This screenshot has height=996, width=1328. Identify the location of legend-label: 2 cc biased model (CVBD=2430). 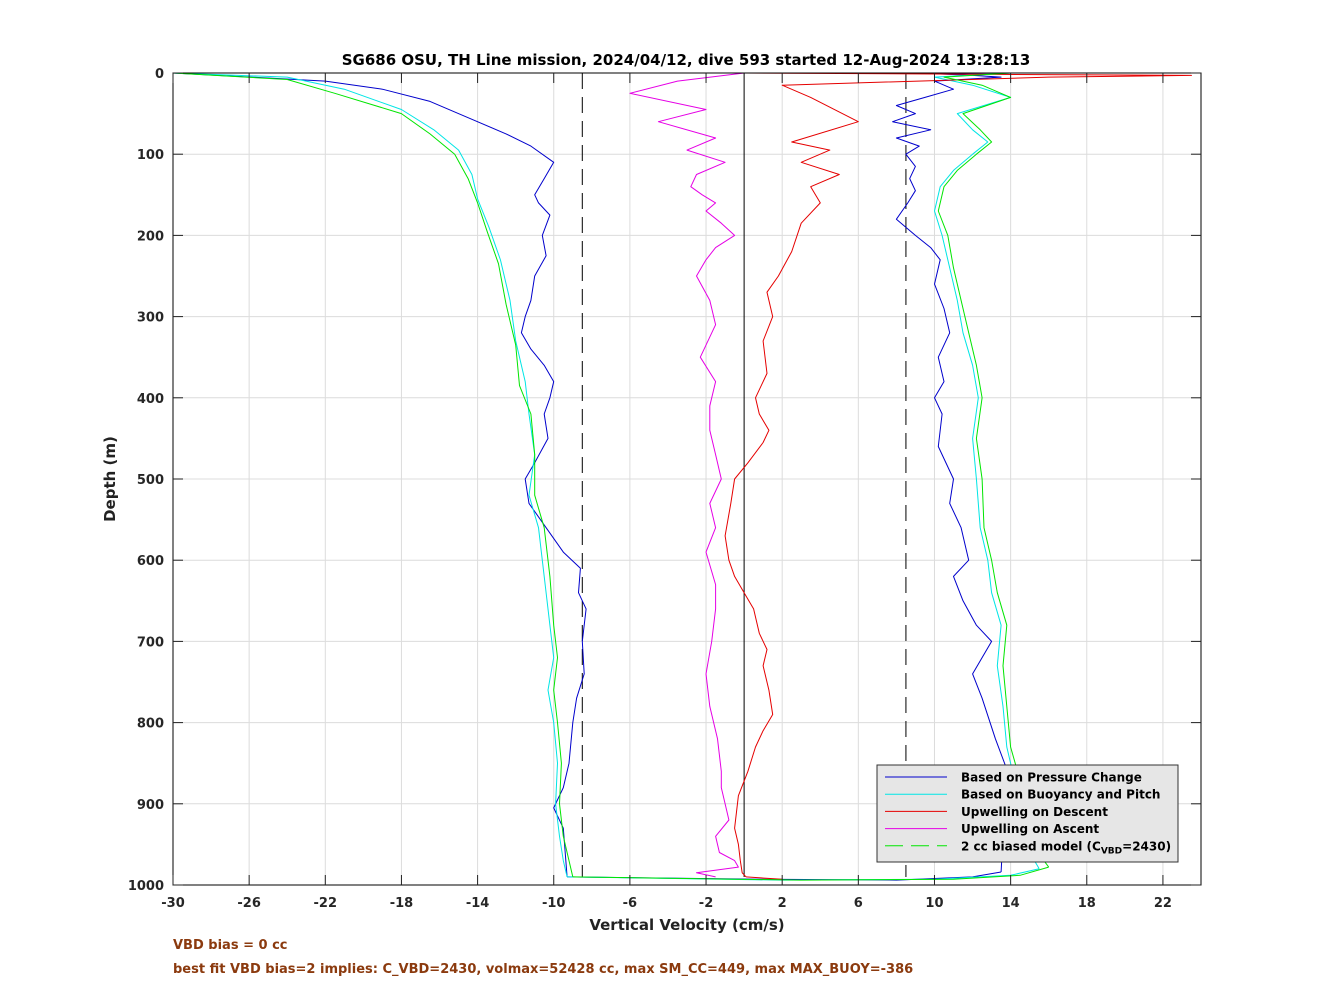
(1066, 847).